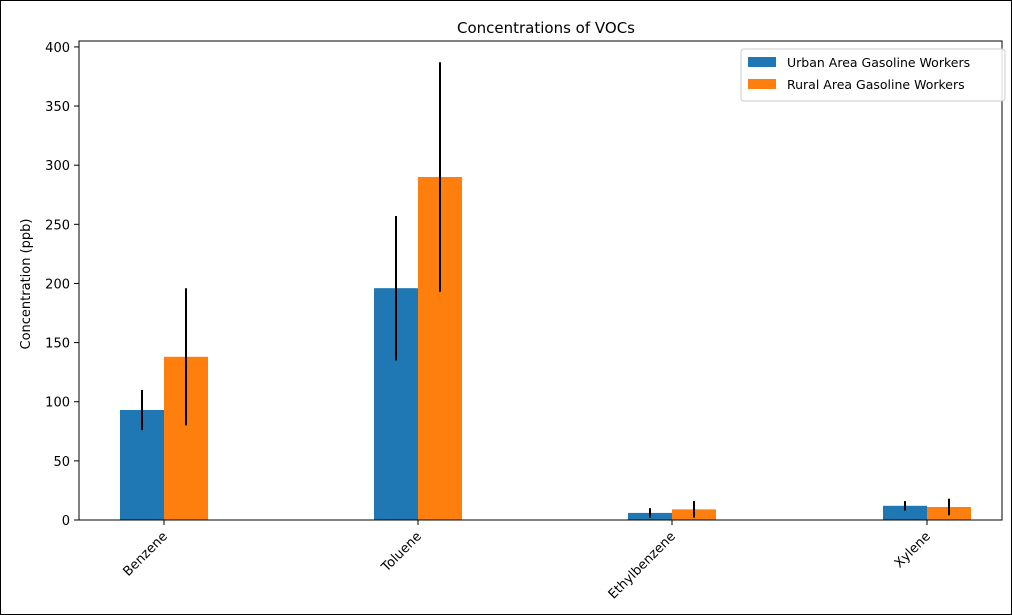 Image resolution: width=1012 pixels, height=615 pixels. What do you see at coordinates (66, 521) in the screenshot?
I see `y-tick-label: 0` at bounding box center [66, 521].